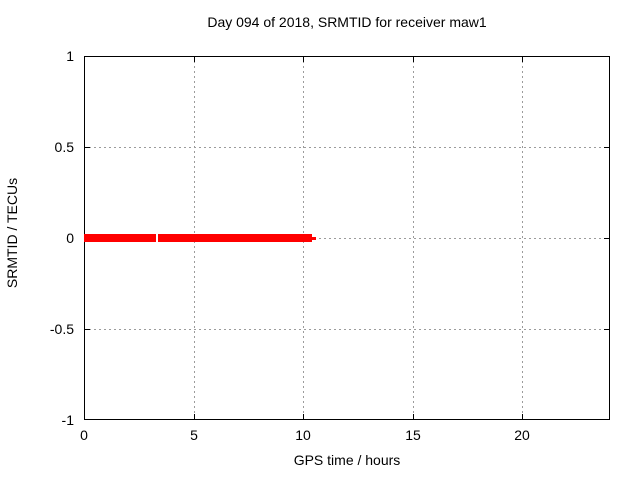 This screenshot has width=640, height=480. Describe the element at coordinates (70, 56) in the screenshot. I see `y-tick-label: 1` at that location.